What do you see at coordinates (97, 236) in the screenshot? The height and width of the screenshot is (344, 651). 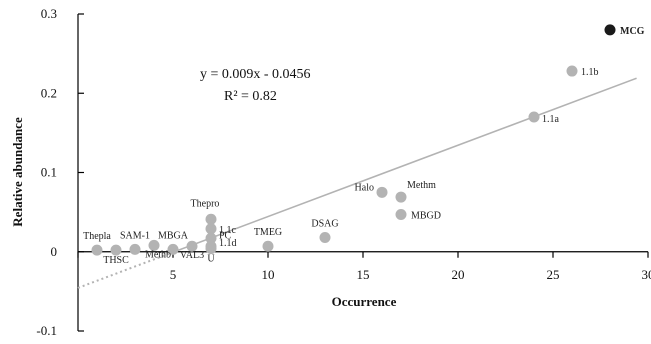 I see `point-label: Thepla` at bounding box center [97, 236].